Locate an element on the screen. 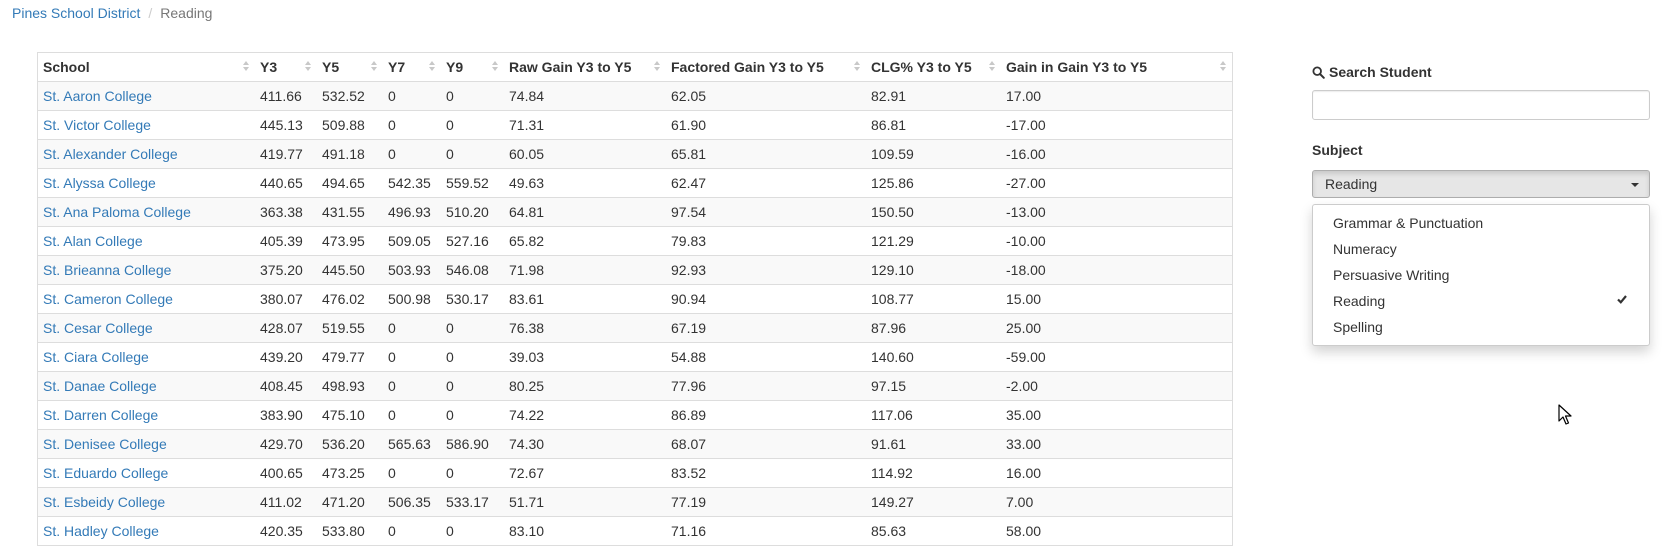 The height and width of the screenshot is (546, 1663). table-cell: 114.92 is located at coordinates (933, 473).